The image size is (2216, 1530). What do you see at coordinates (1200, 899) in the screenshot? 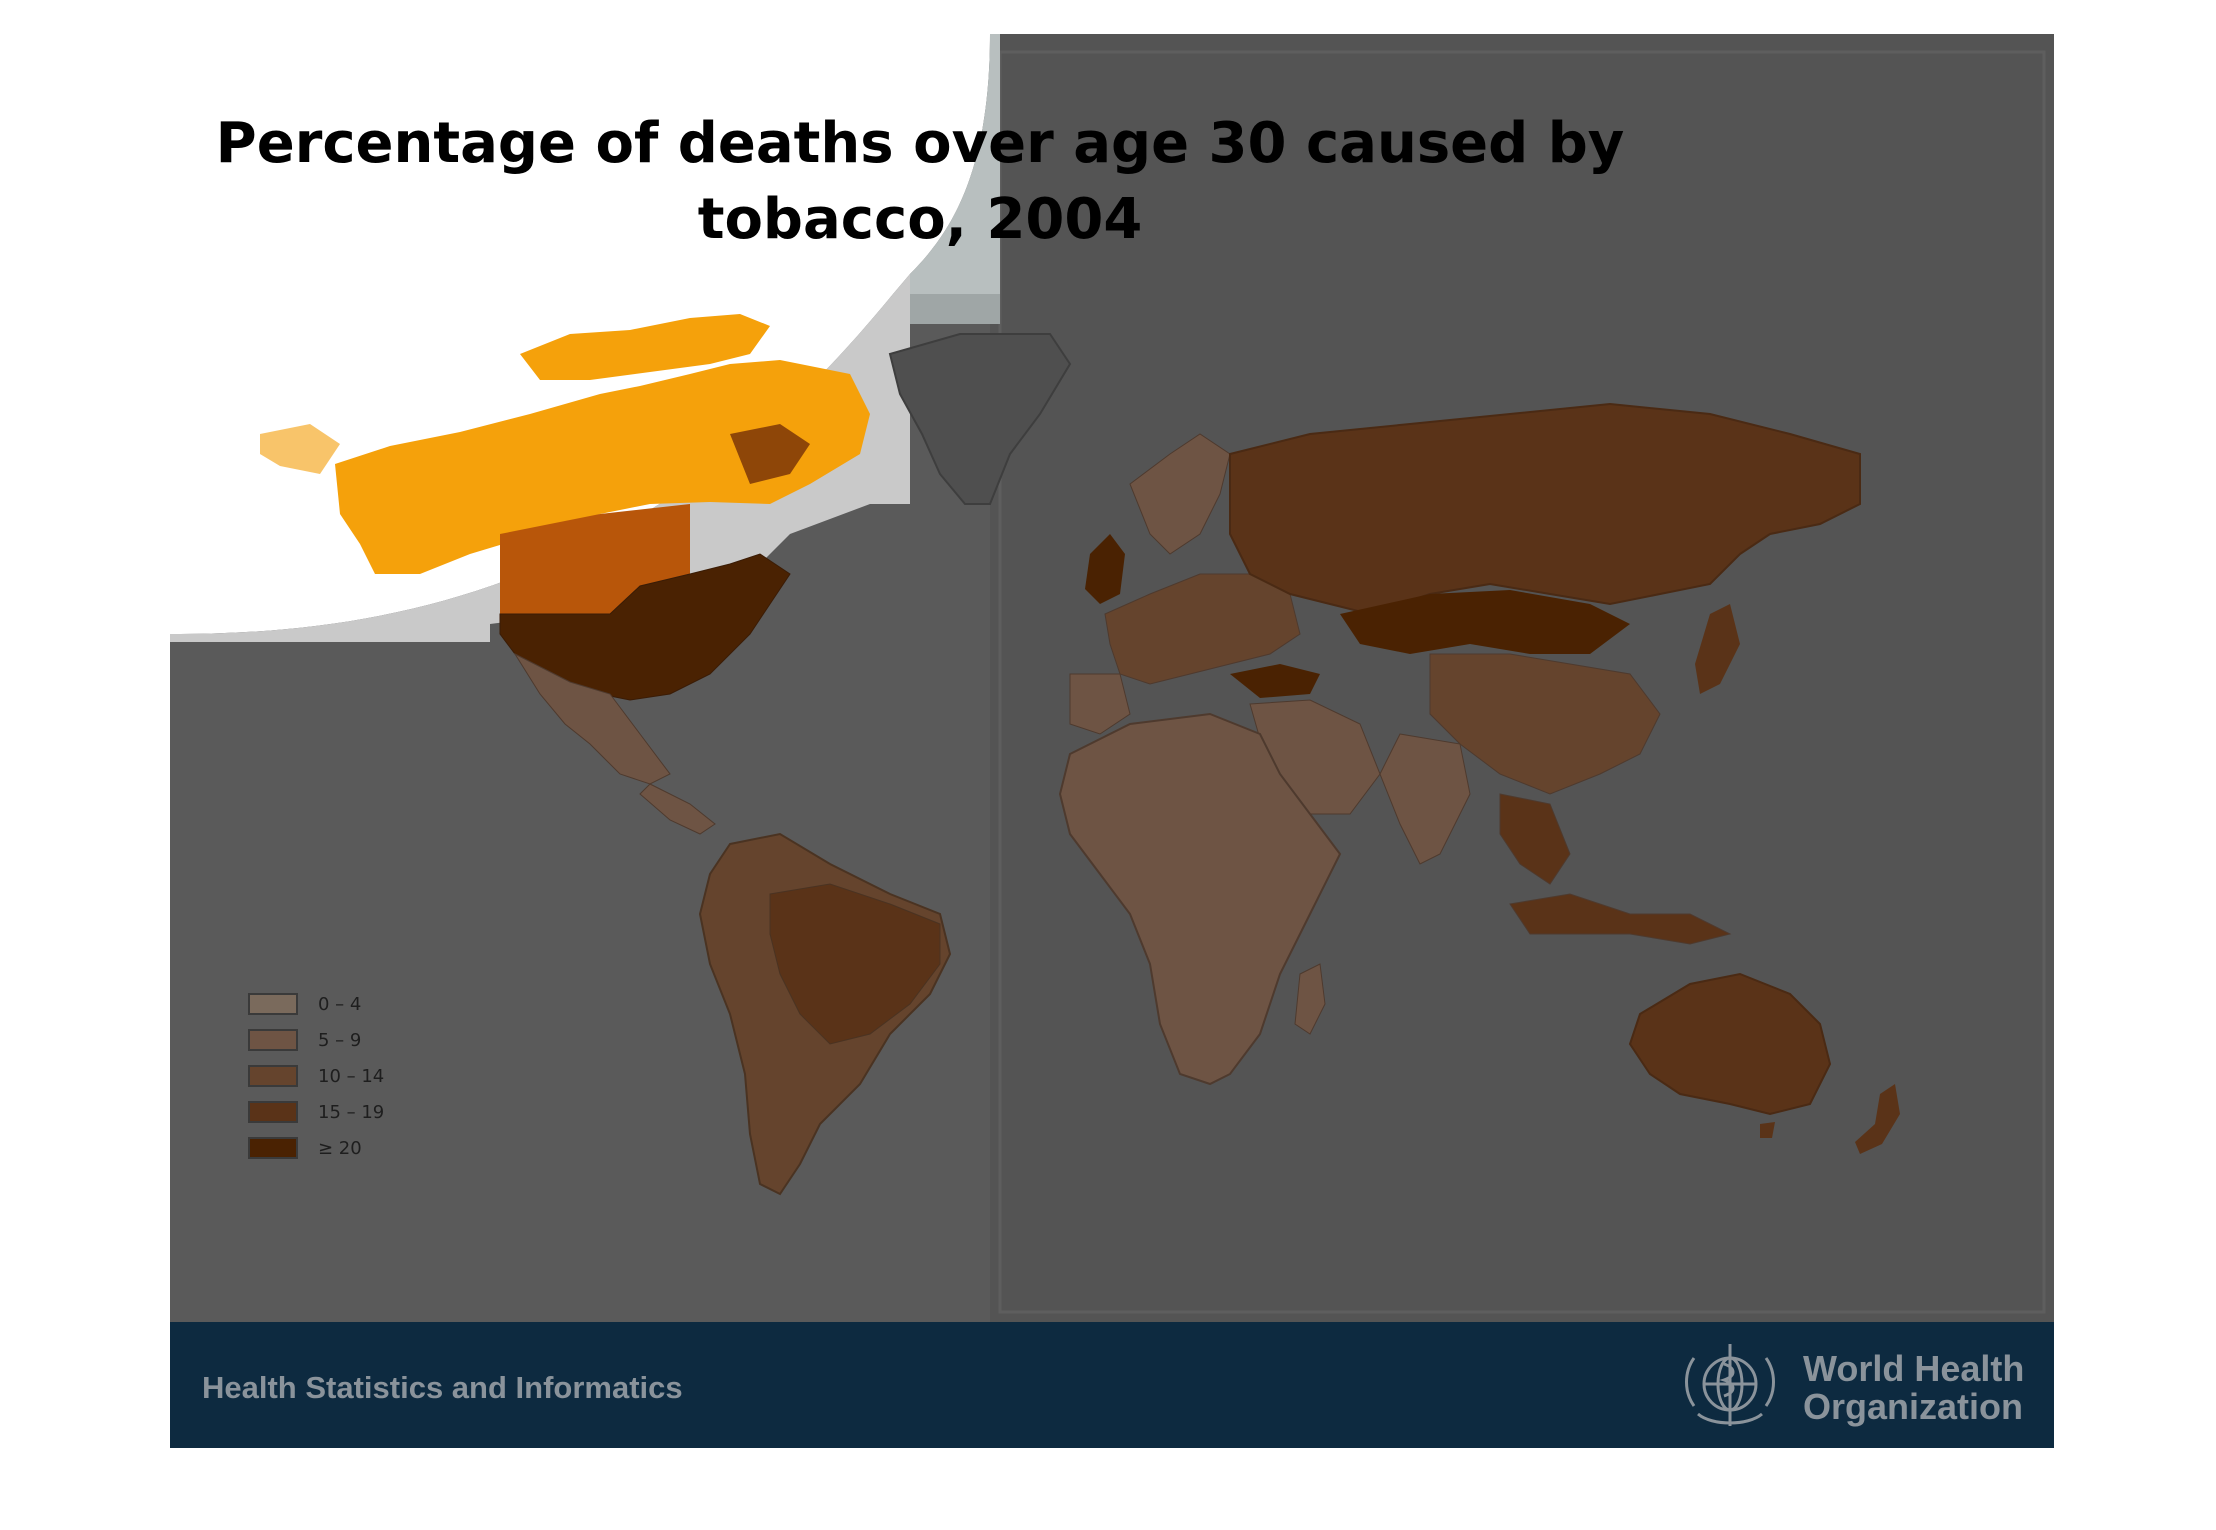
I see `africa` at bounding box center [1200, 899].